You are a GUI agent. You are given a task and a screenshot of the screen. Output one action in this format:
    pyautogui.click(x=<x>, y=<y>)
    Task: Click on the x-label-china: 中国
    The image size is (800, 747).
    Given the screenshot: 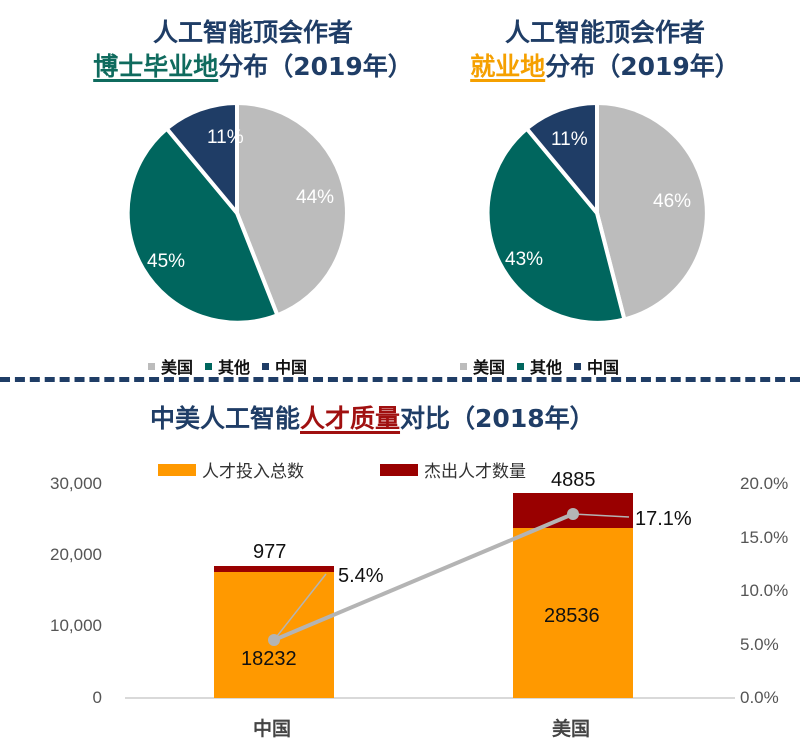 What is the action you would take?
    pyautogui.click(x=272, y=729)
    